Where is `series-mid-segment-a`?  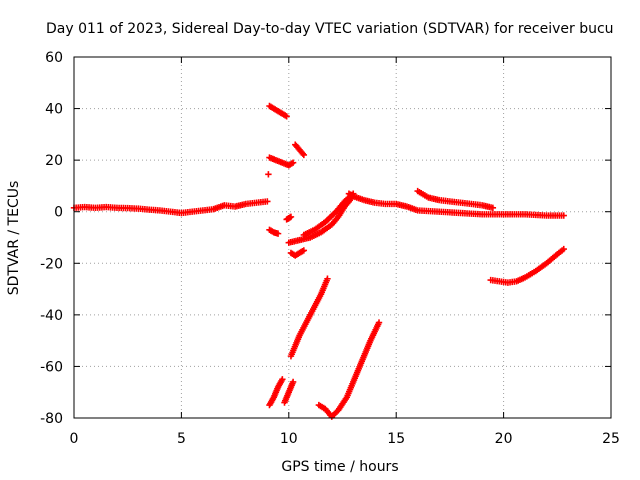 series-mid-segment-a is located at coordinates (274, 231).